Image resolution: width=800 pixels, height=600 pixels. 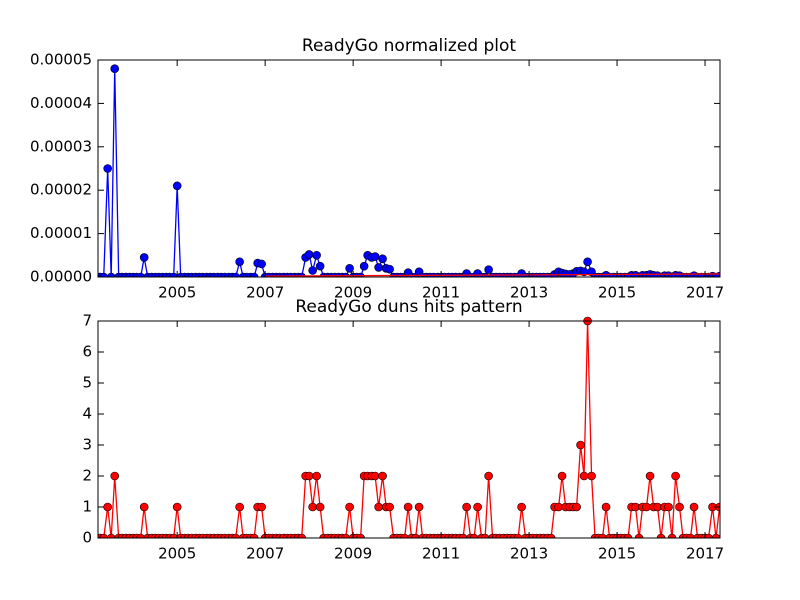 I want to click on y-tick-label: 7, so click(x=87, y=321).